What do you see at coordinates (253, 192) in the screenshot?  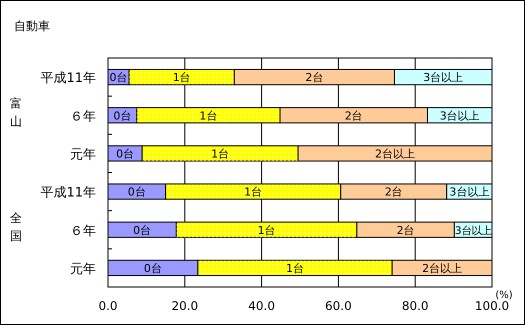 I see `series-label: 1台` at bounding box center [253, 192].